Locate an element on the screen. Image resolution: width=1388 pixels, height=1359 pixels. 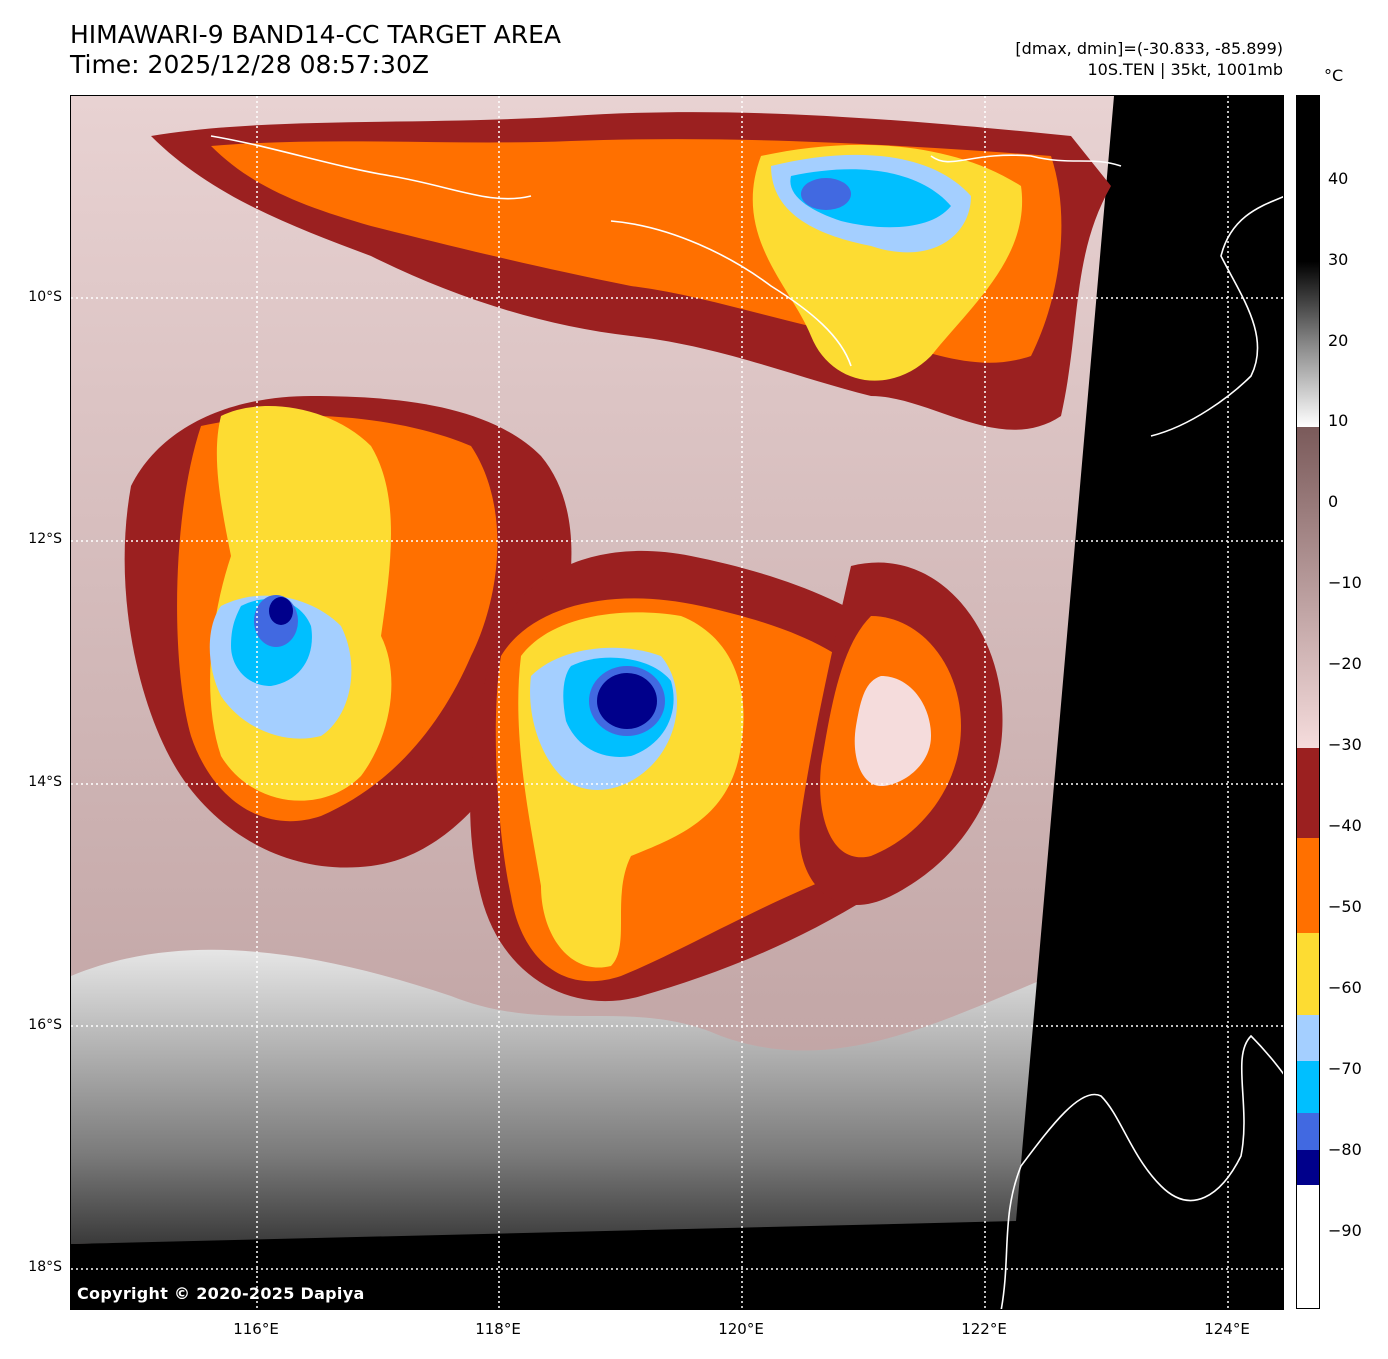
colorbar is located at coordinates (1308, 702).